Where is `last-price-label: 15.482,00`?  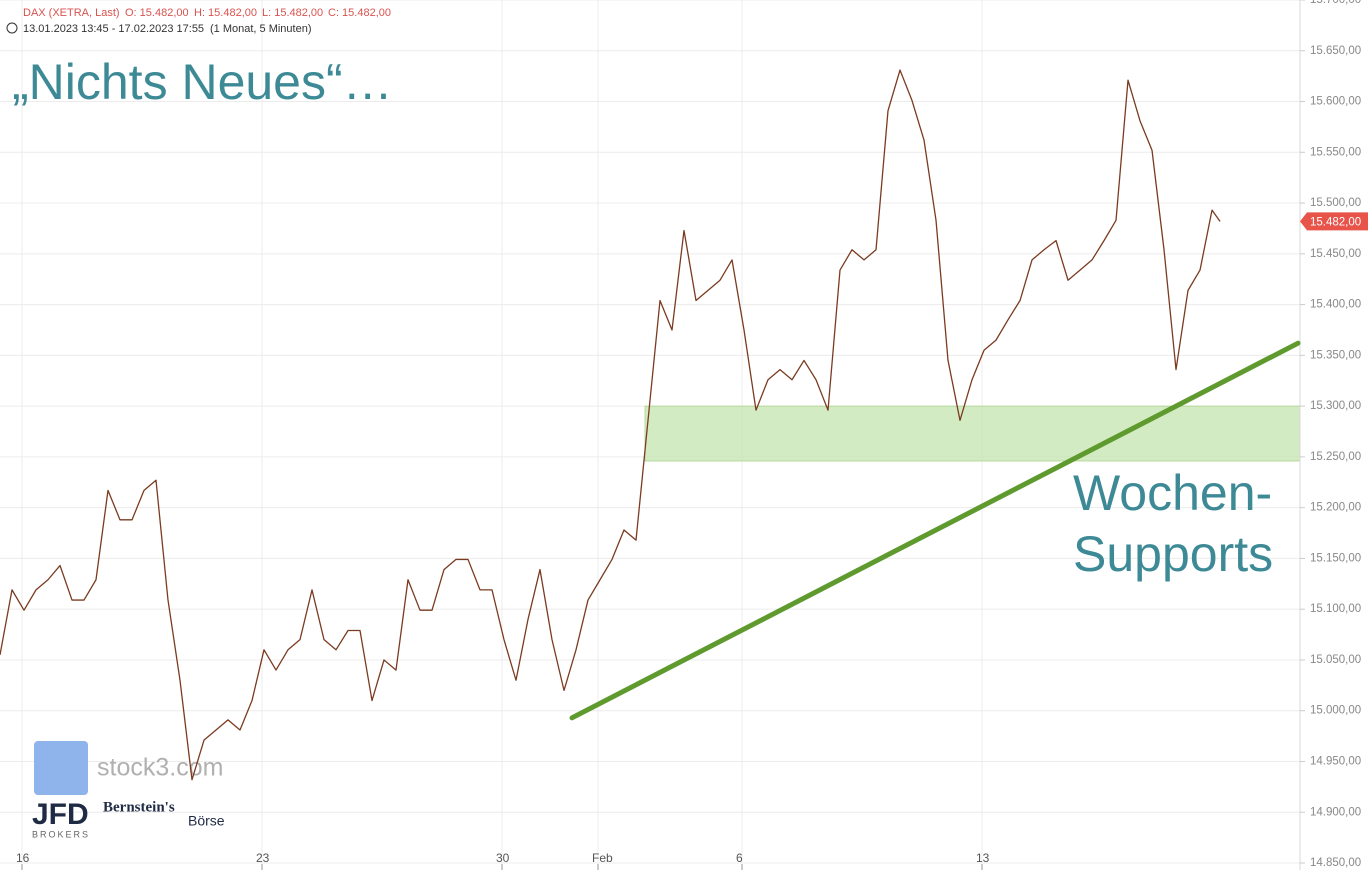 last-price-label: 15.482,00 is located at coordinates (1335, 222).